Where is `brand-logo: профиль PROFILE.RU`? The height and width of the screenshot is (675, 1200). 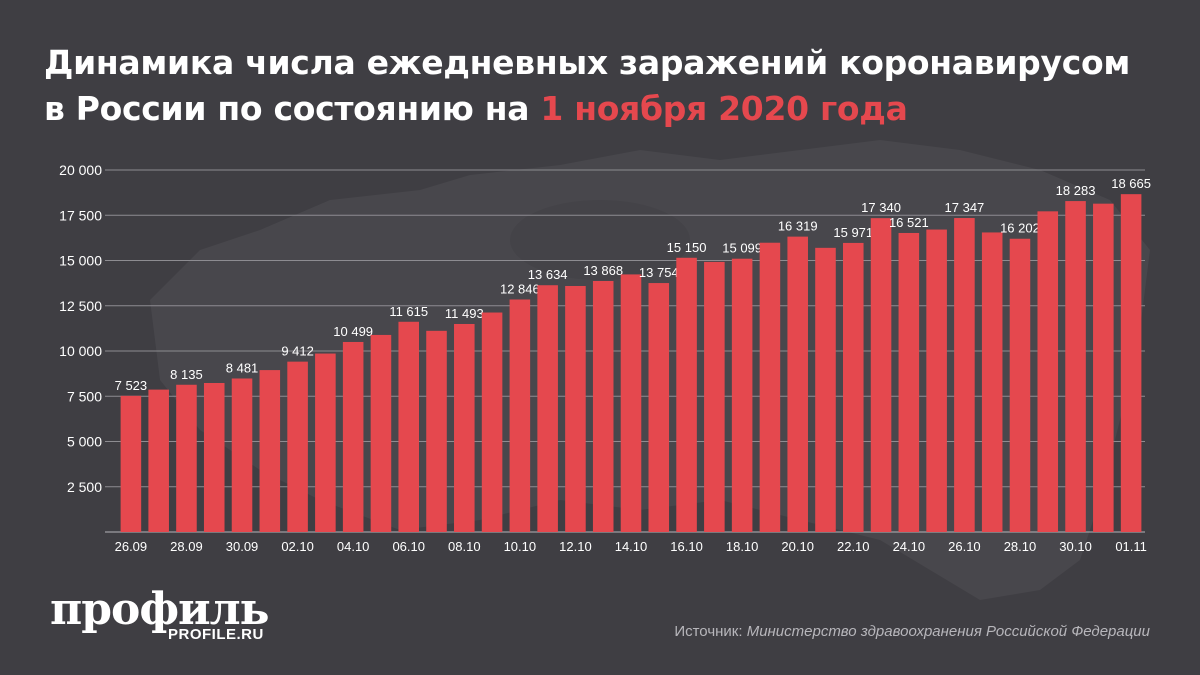
brand-logo: профиль PROFILE.RU is located at coordinates (160, 614).